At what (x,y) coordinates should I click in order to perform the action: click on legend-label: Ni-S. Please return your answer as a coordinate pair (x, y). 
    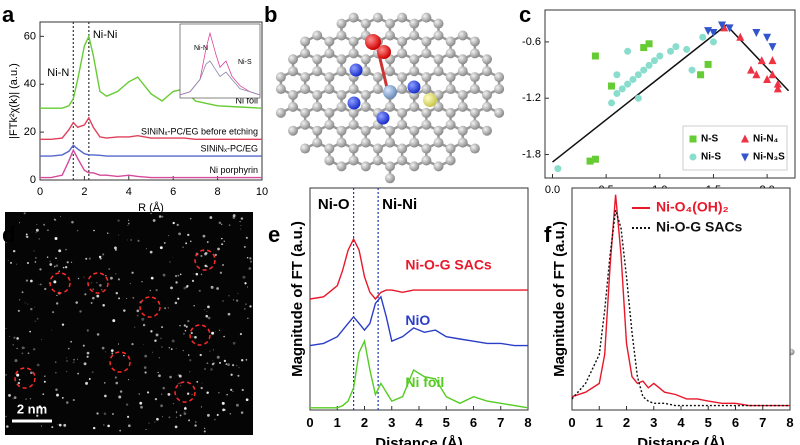
    Looking at the image, I should click on (711, 157).